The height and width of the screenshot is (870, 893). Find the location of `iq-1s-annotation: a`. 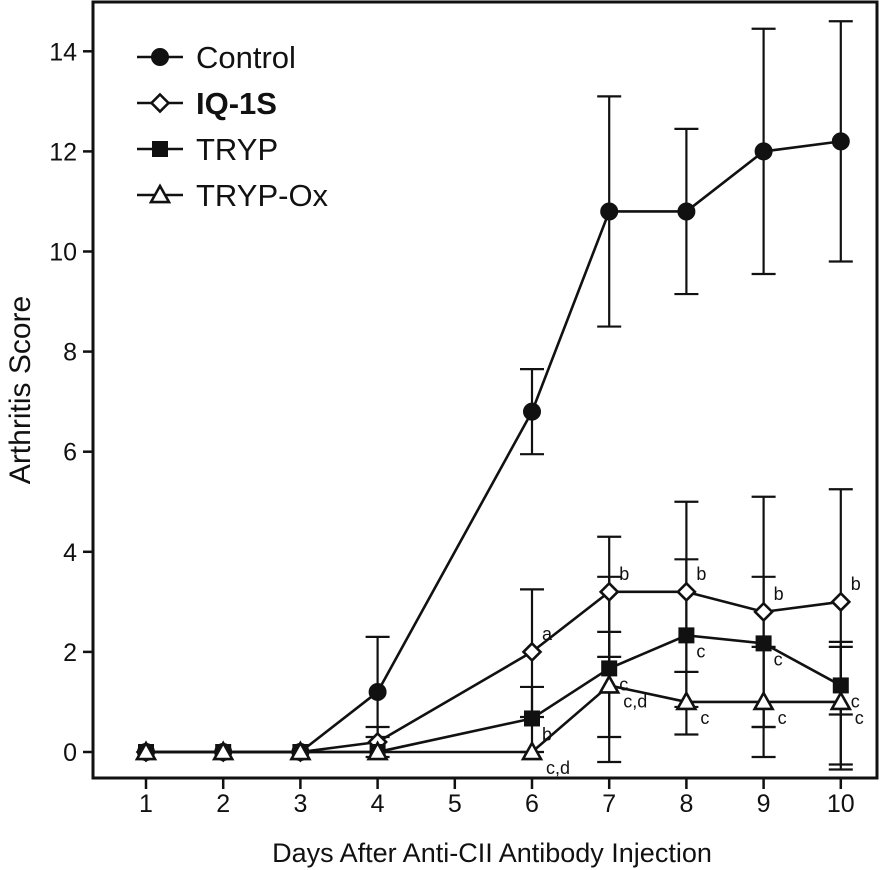

iq-1s-annotation: a is located at coordinates (547, 634).